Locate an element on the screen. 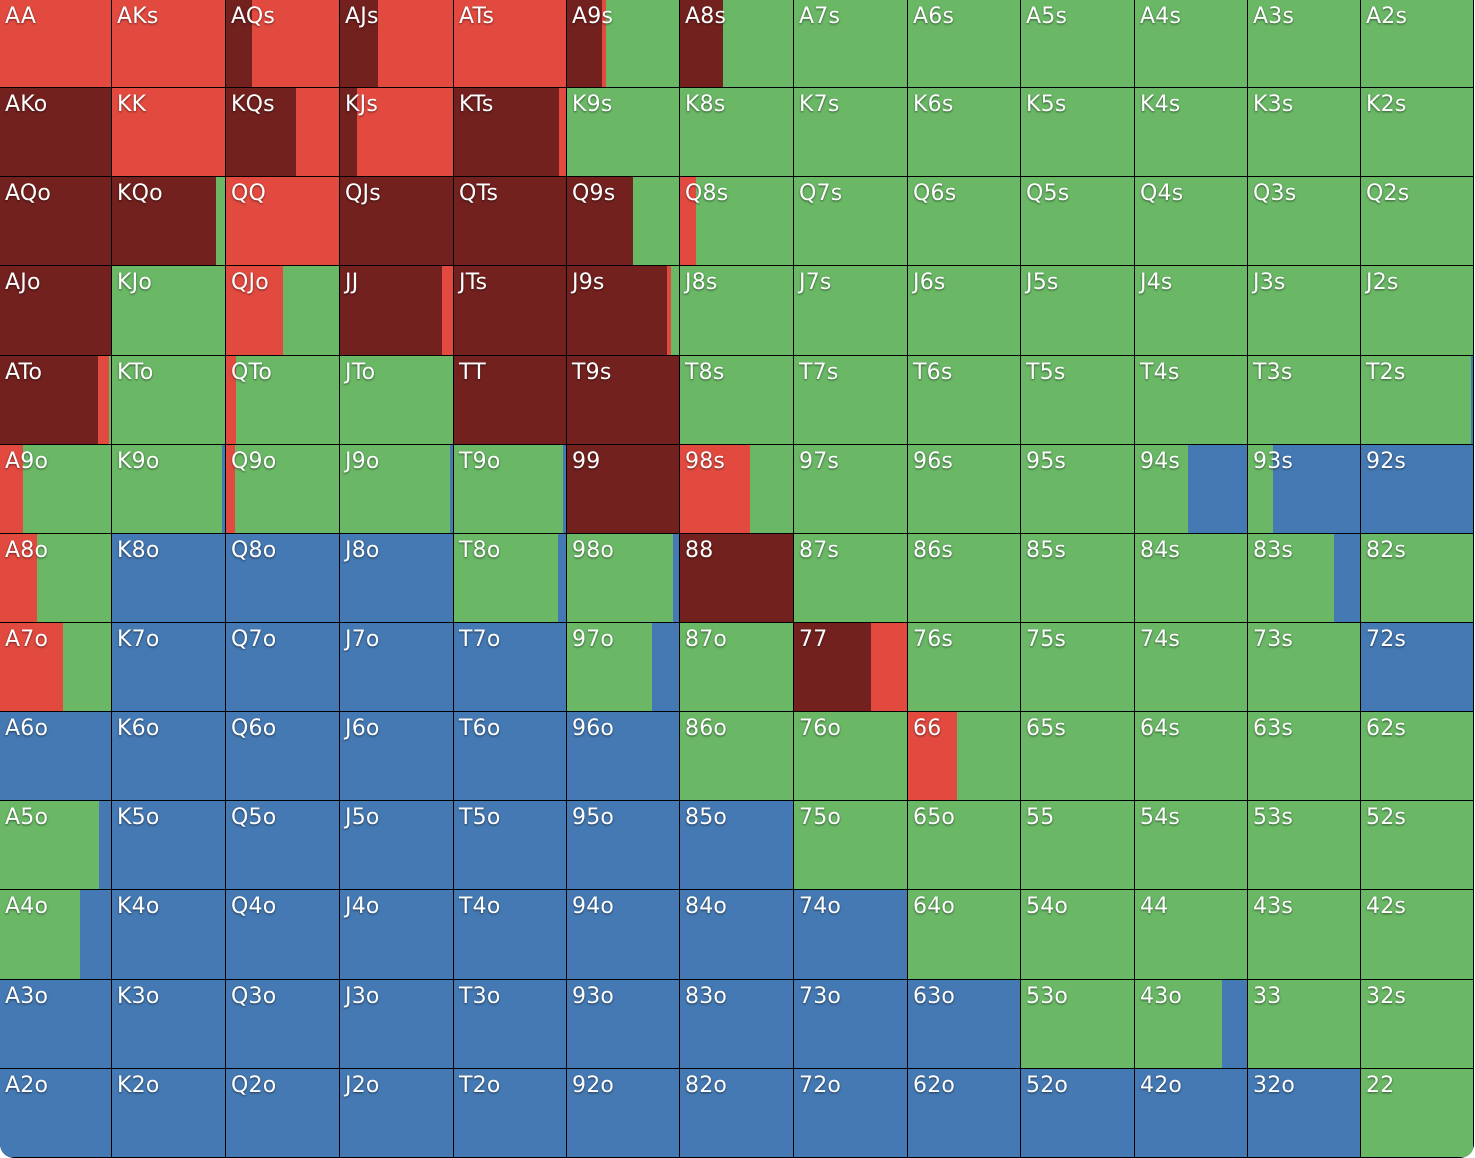 This screenshot has width=1475, height=1158. hand-cell-66: 66 is located at coordinates (964, 756).